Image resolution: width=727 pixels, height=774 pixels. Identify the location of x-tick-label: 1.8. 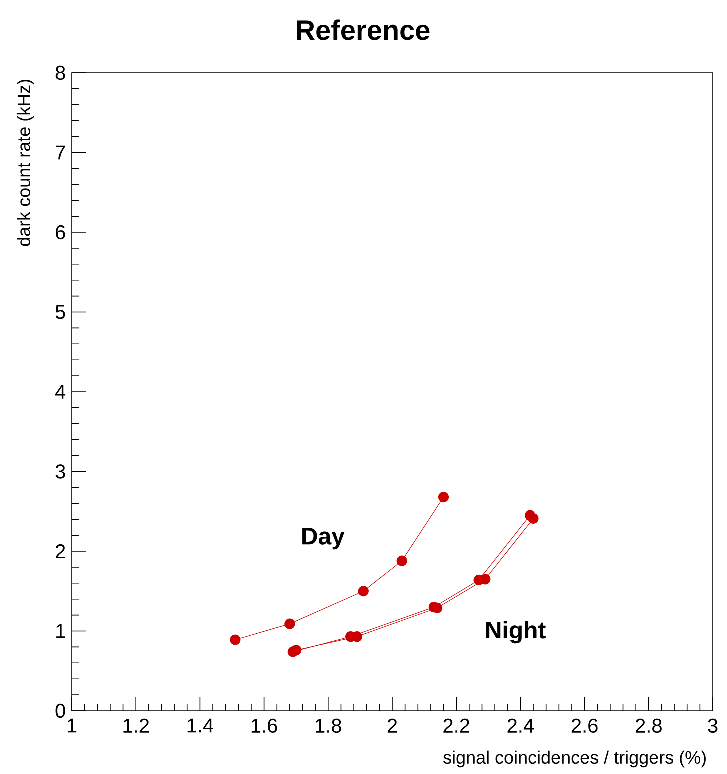
(329, 726).